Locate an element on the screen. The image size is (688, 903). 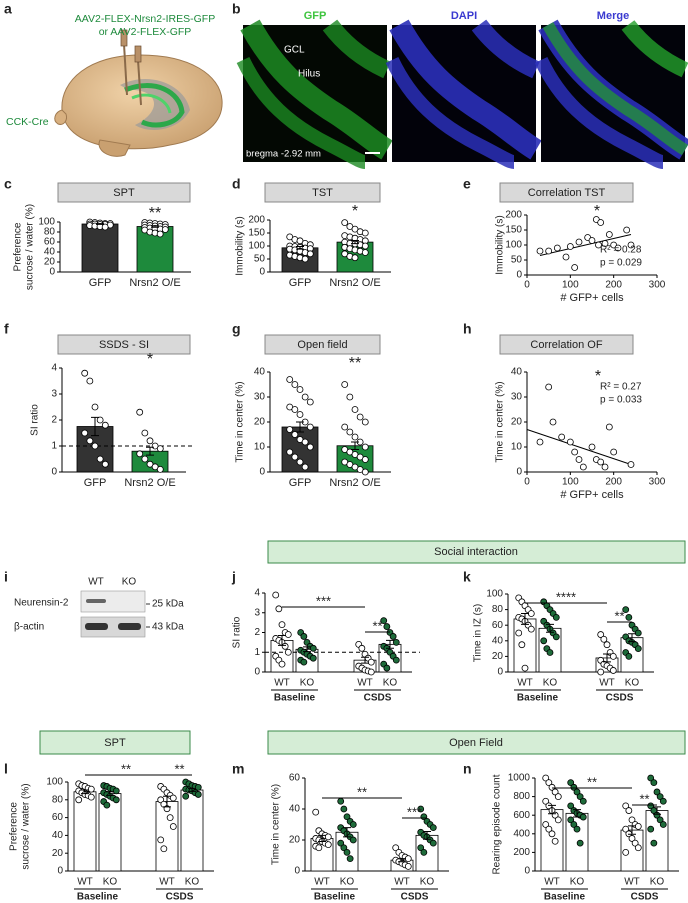
bregma-label: bregma -2.92 mm is located at coordinates (283, 154).